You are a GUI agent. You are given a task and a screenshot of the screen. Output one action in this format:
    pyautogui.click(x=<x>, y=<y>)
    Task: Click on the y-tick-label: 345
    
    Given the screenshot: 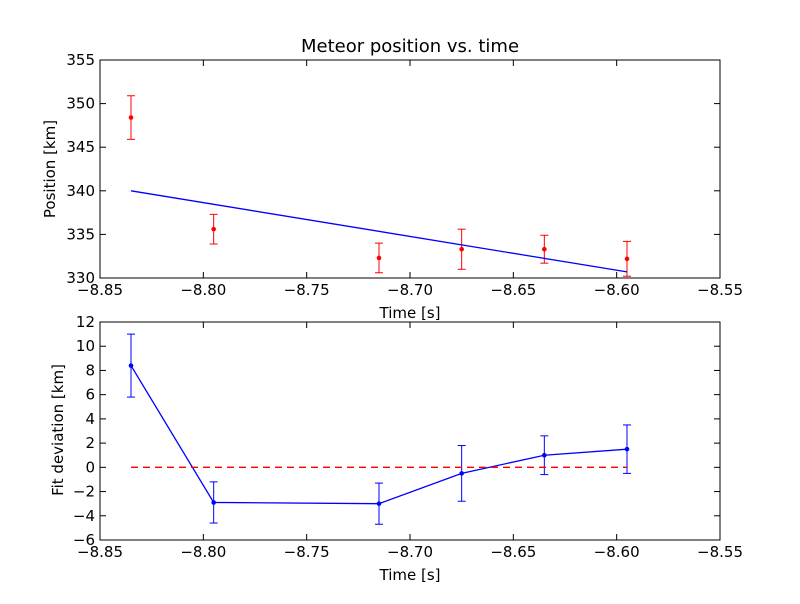 What is the action you would take?
    pyautogui.click(x=80, y=147)
    